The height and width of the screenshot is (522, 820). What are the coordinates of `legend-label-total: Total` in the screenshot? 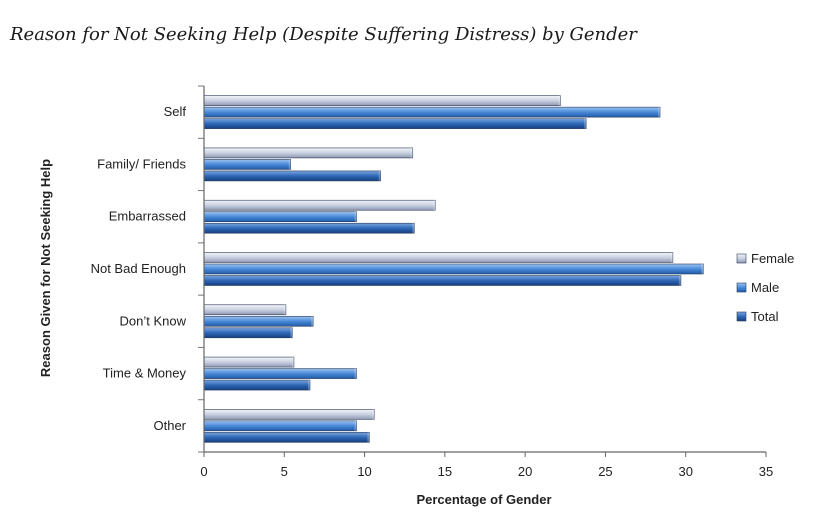 It's located at (765, 316).